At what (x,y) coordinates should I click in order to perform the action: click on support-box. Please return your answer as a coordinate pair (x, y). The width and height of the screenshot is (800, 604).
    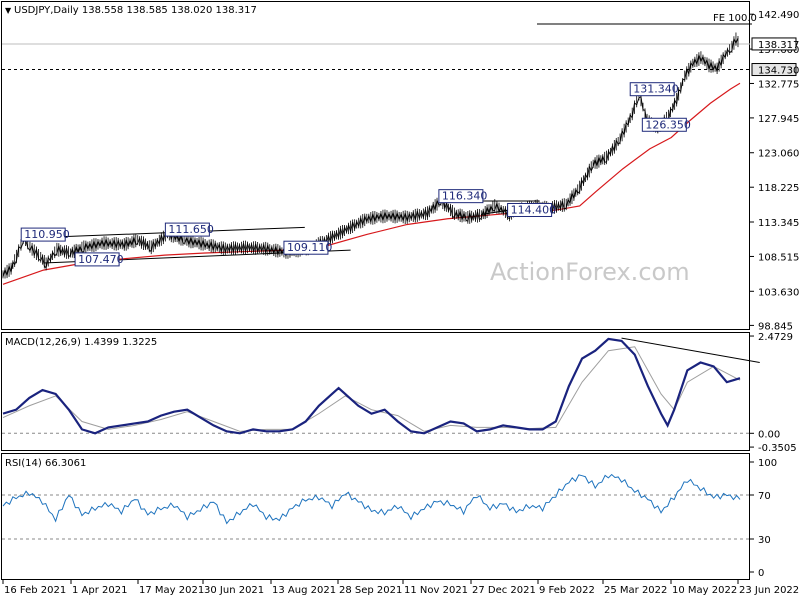
    Looking at the image, I should click on (774, 70).